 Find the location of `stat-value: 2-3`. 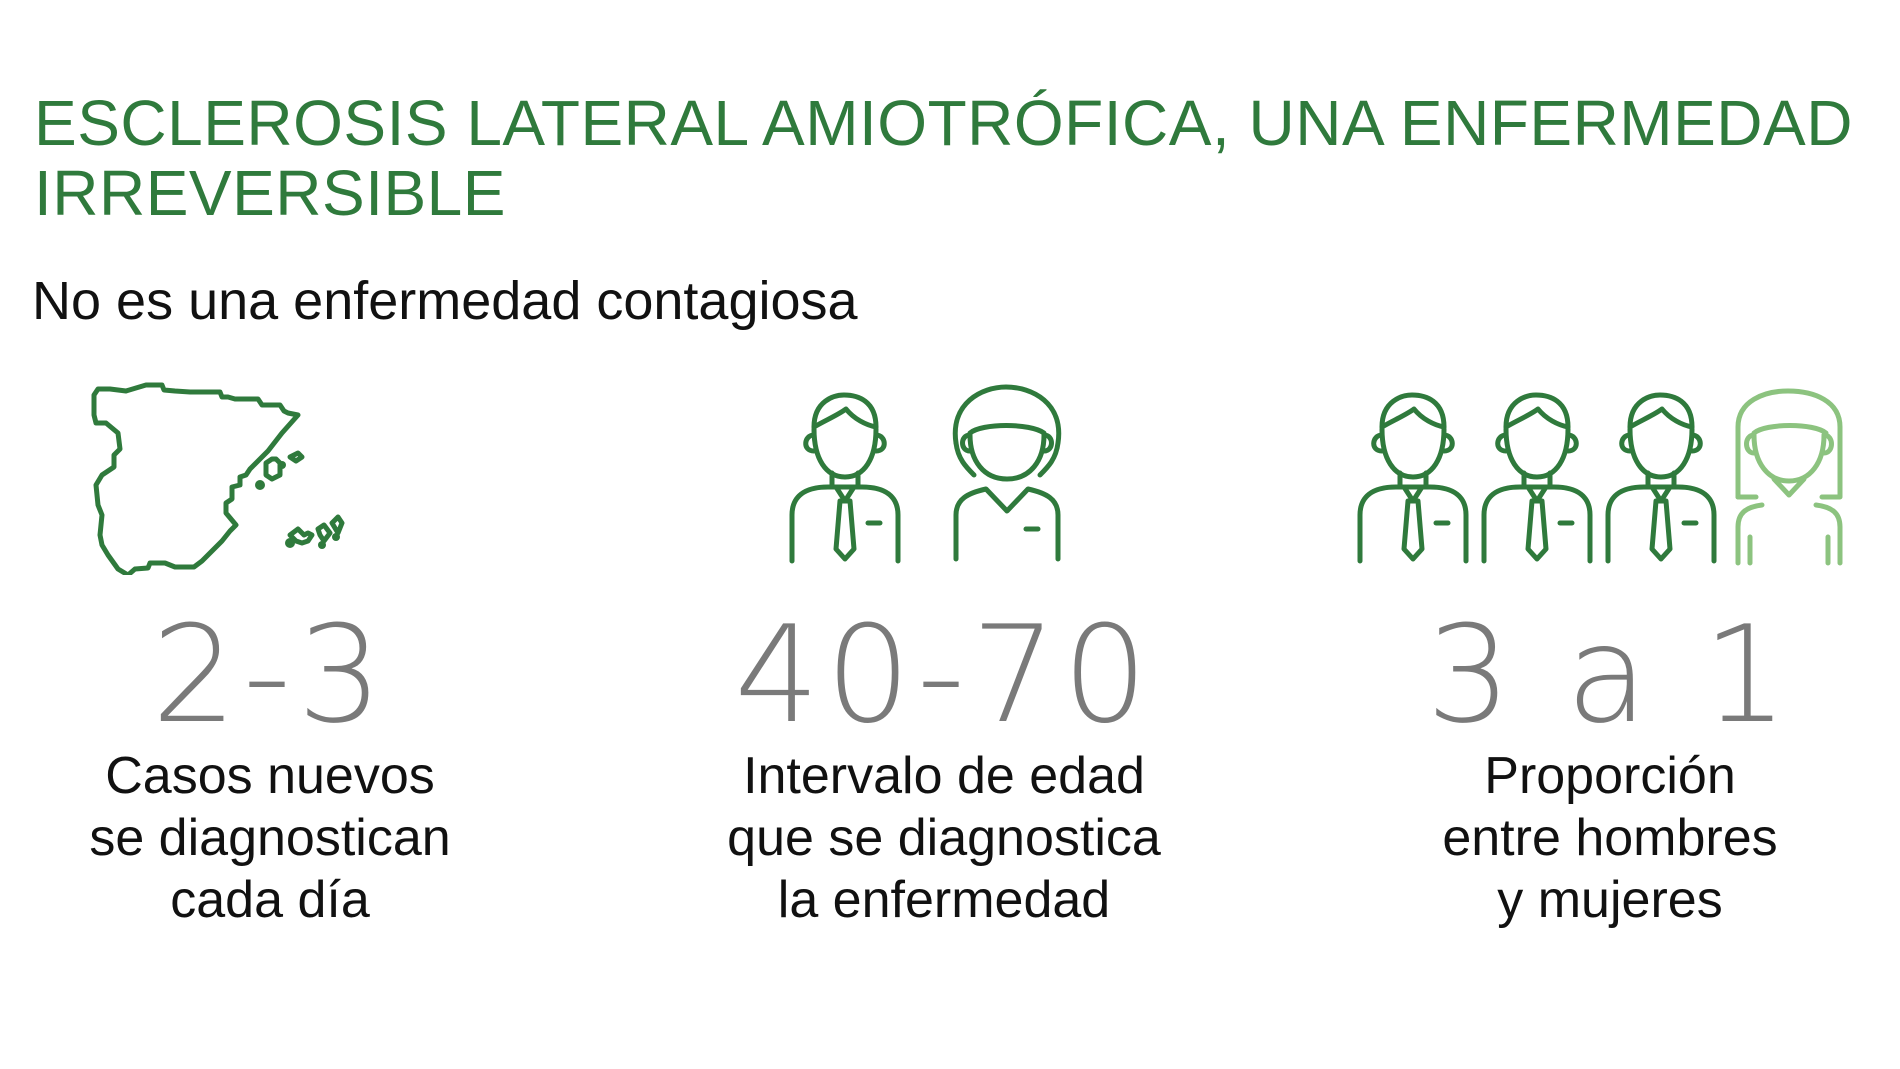

stat-value: 2-3 is located at coordinates (270, 675).